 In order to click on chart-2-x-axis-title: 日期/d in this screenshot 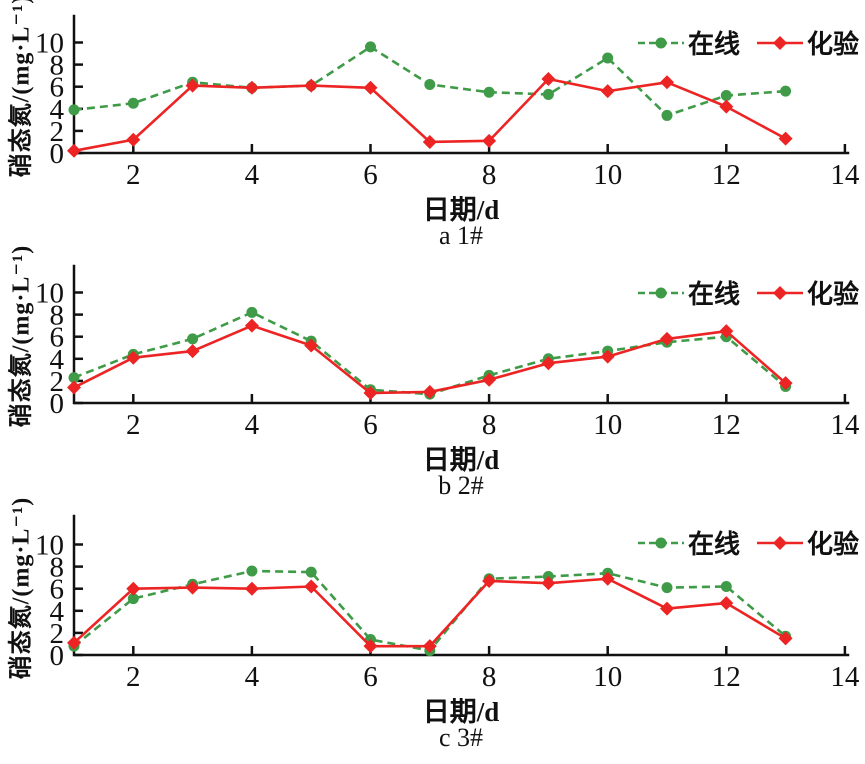, I will do `click(461, 460)`.